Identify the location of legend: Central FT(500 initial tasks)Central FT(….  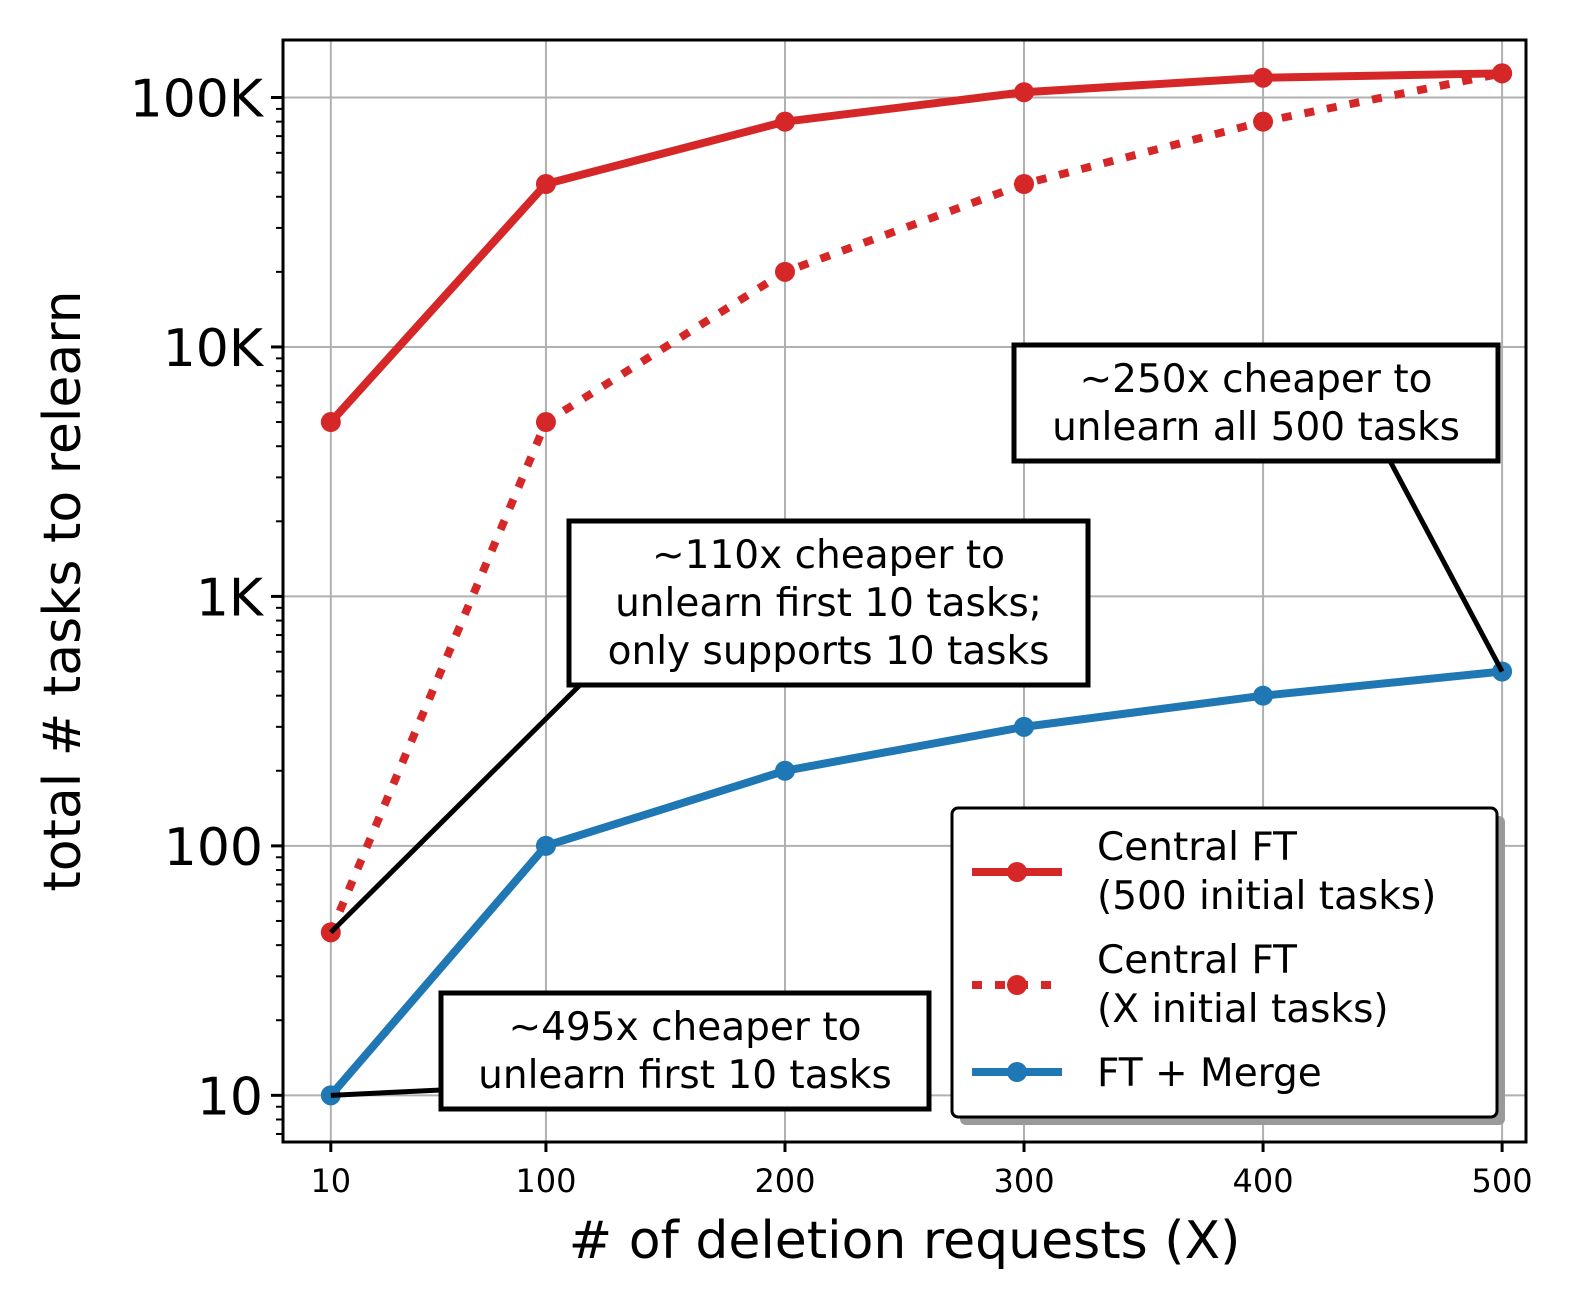
(1227, 965).